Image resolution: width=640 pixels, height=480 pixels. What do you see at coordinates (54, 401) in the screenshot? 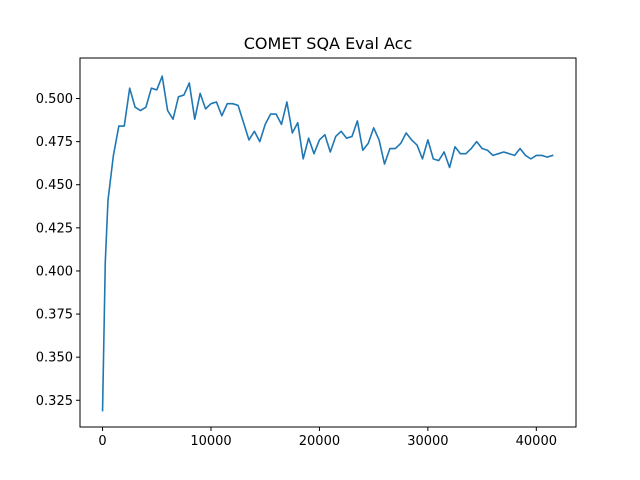
I see `y-tick-label: 0.325` at bounding box center [54, 401].